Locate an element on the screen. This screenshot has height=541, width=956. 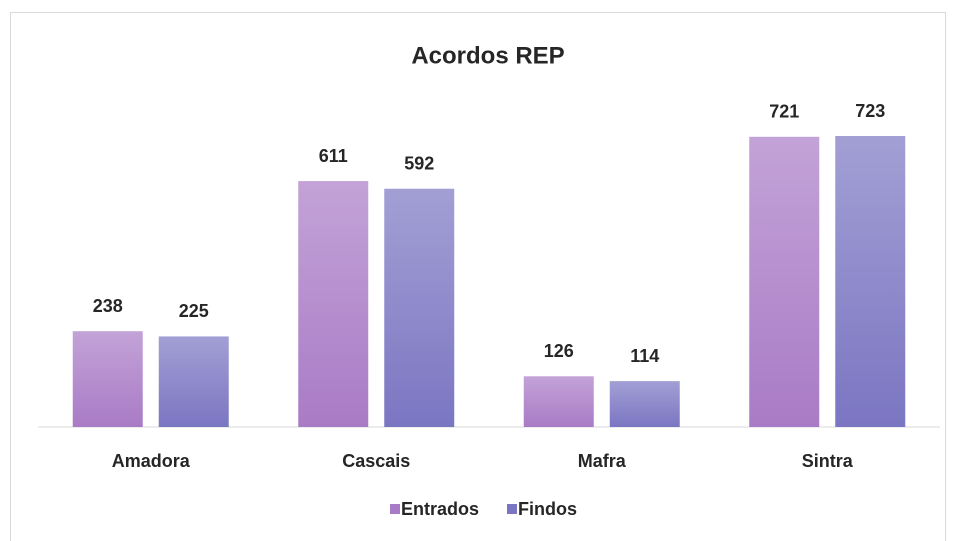
x-tick-label: Mafra is located at coordinates (602, 461).